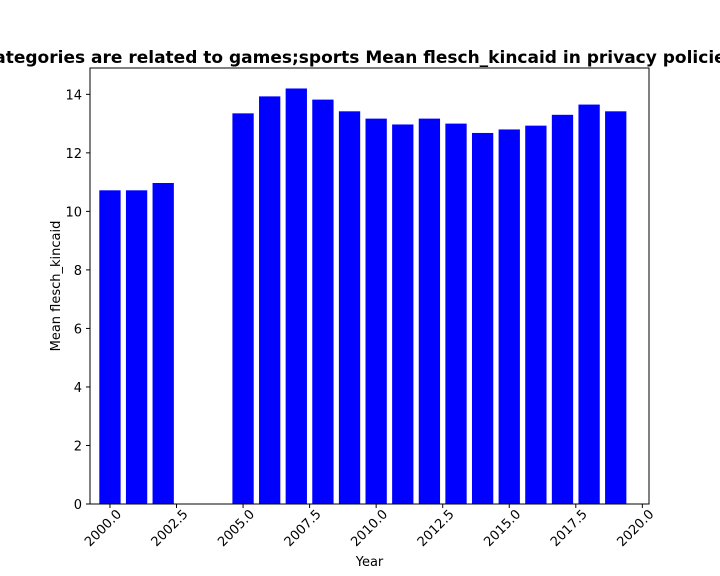  What do you see at coordinates (56, 286) in the screenshot?
I see `y-axis-label: Mean flesch_kincaid` at bounding box center [56, 286].